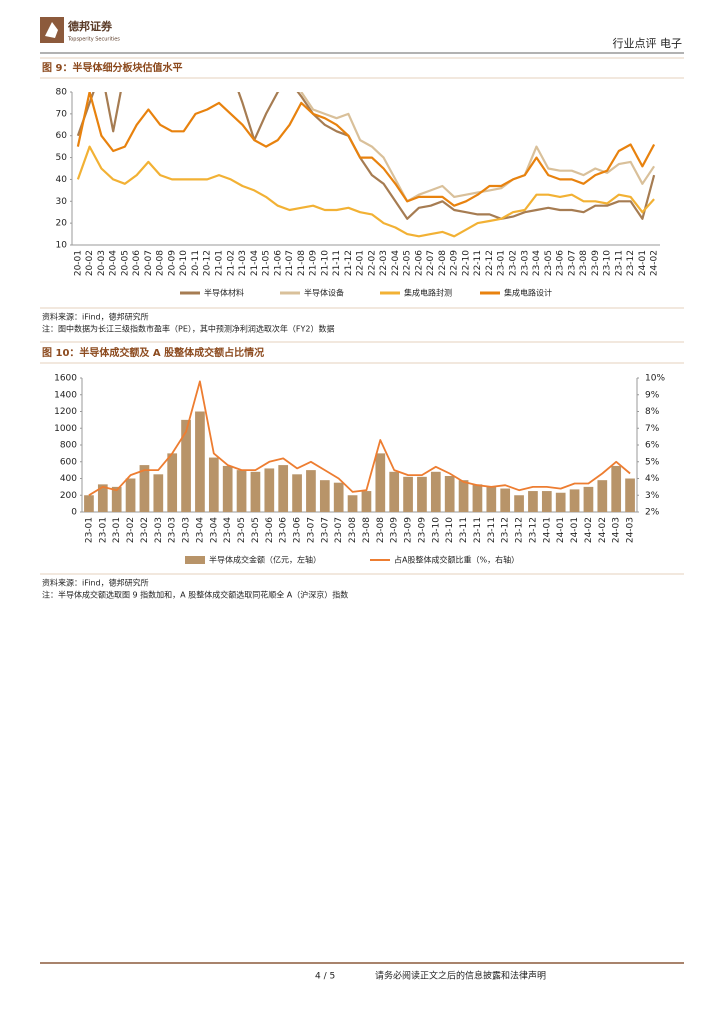 The height and width of the screenshot is (1028, 724). Describe the element at coordinates (114, 263) in the screenshot. I see `x-tick-label: 20-04` at that location.